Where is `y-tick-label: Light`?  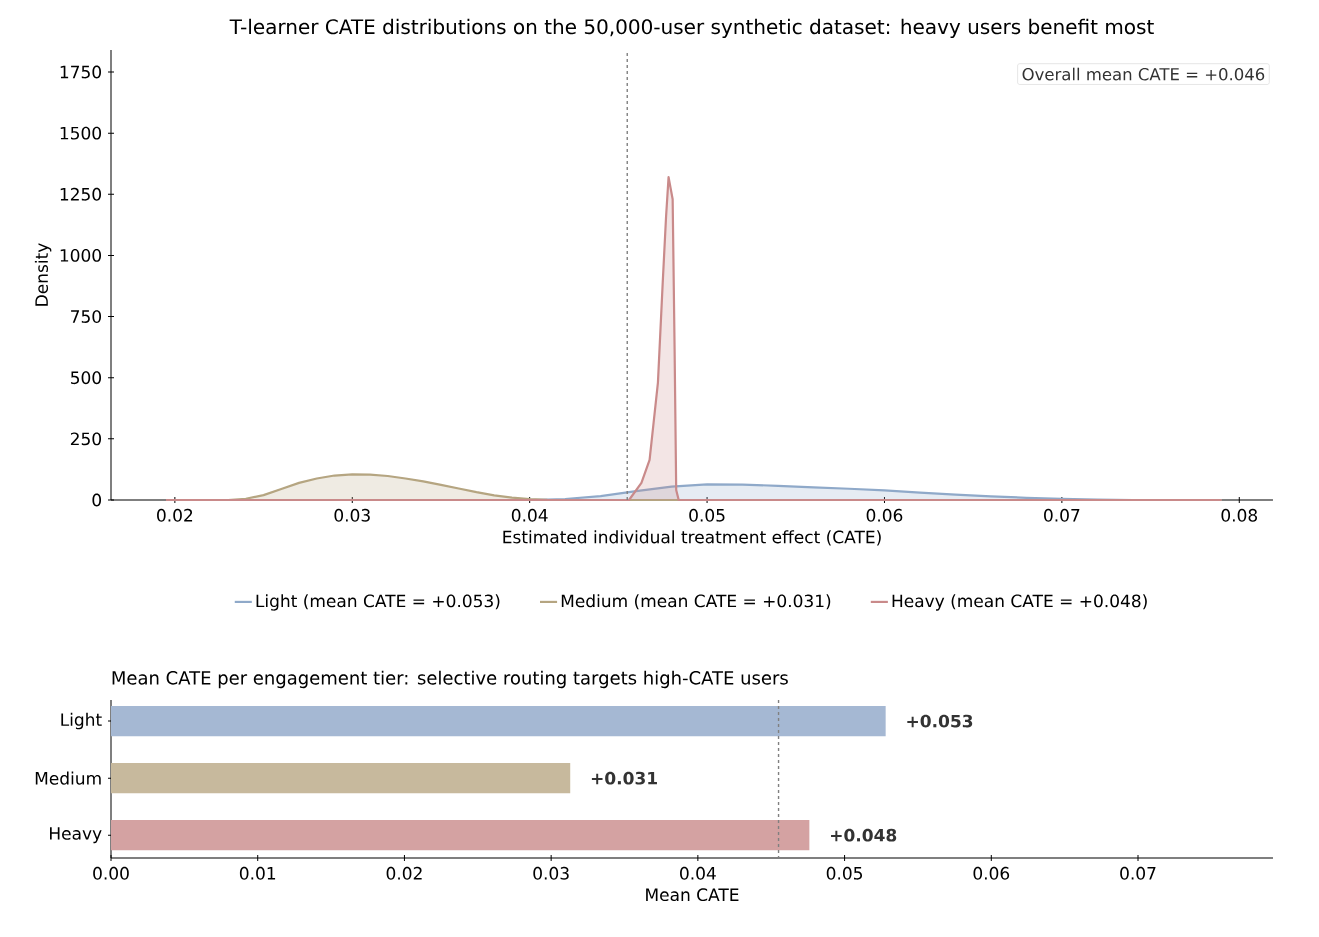
y-tick-label: Light is located at coordinates (81, 721).